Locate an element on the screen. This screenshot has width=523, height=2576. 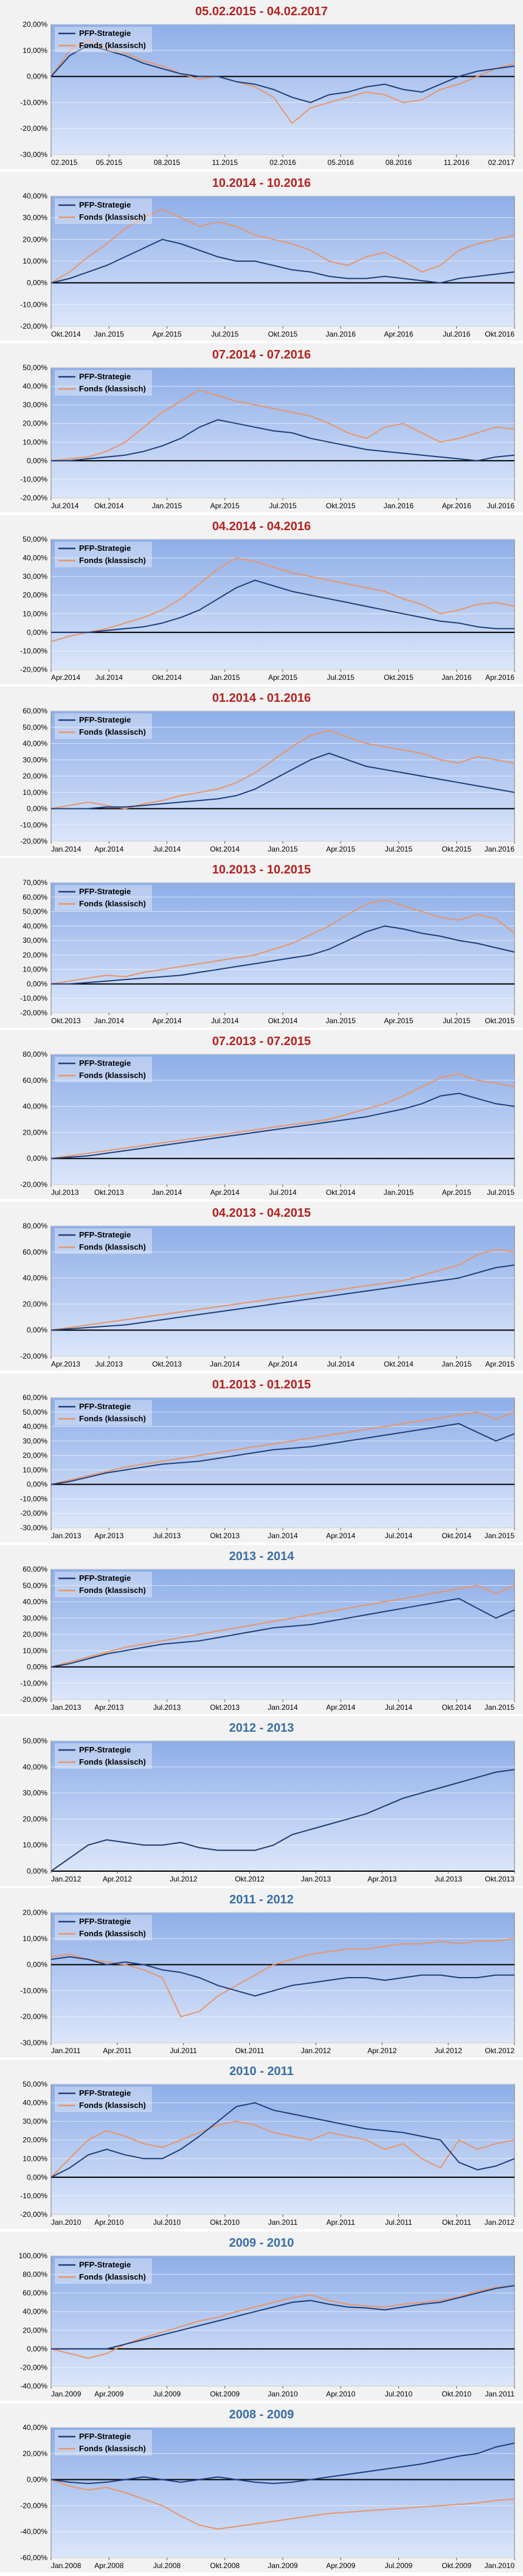
y-tick-label: -60,00% is located at coordinates (34, 2558).